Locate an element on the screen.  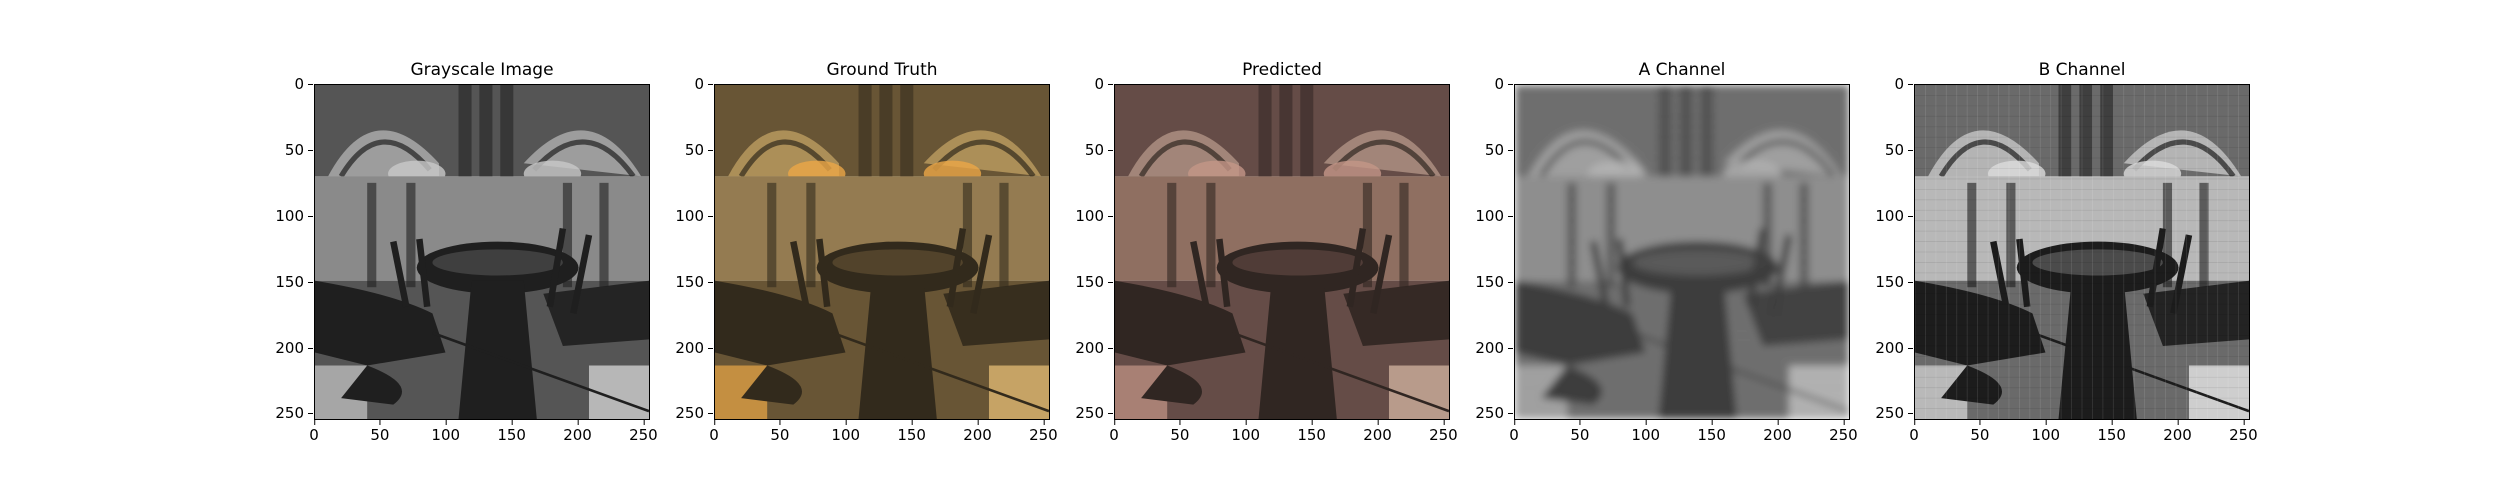
panel-title: B Channel is located at coordinates (2082, 70).